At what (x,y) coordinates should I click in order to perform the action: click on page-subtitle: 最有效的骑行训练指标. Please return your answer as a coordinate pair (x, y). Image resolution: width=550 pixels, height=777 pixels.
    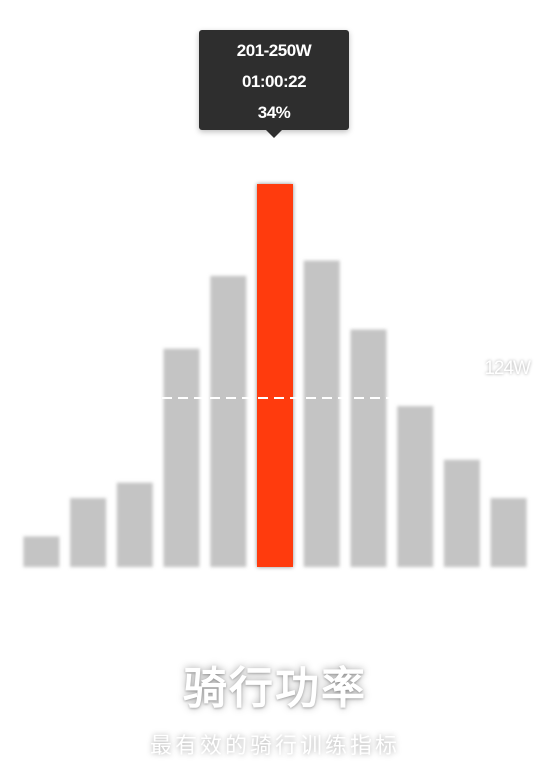
    Looking at the image, I should click on (274, 746).